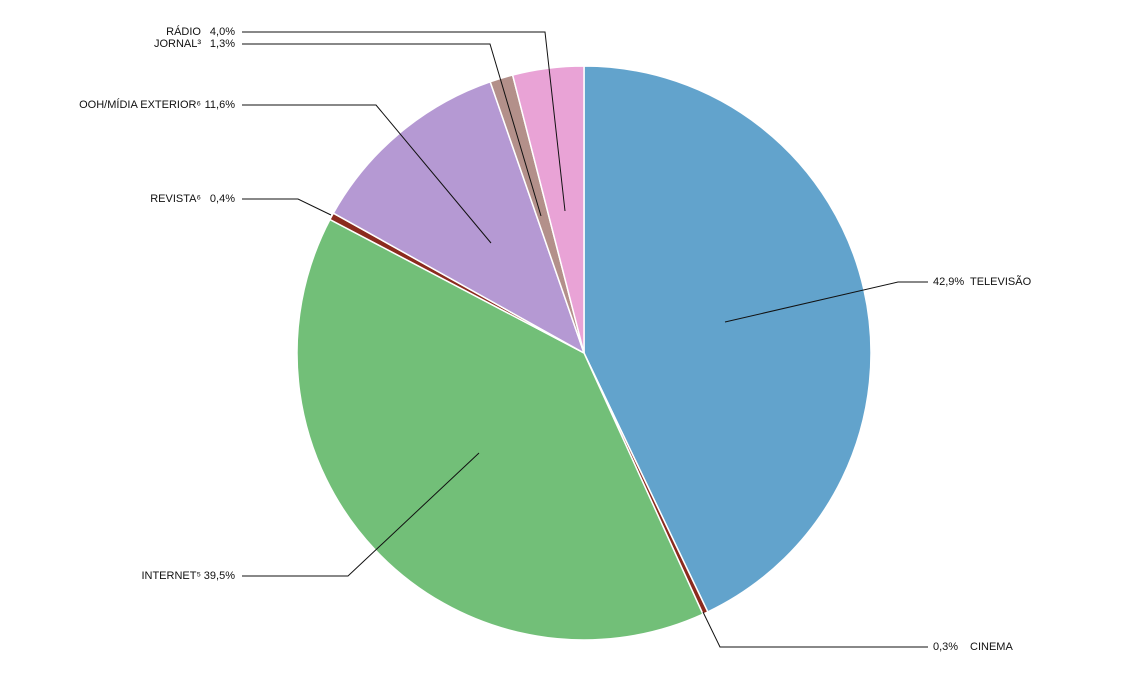  Describe the element at coordinates (220, 105) in the screenshot. I see `value-label: 11,6%` at that location.